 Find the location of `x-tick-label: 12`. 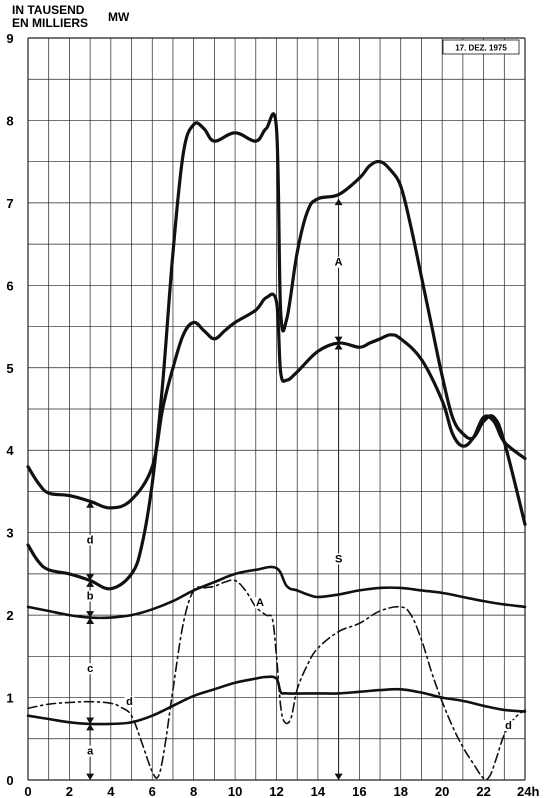

x-tick-label: 12 is located at coordinates (276, 791).